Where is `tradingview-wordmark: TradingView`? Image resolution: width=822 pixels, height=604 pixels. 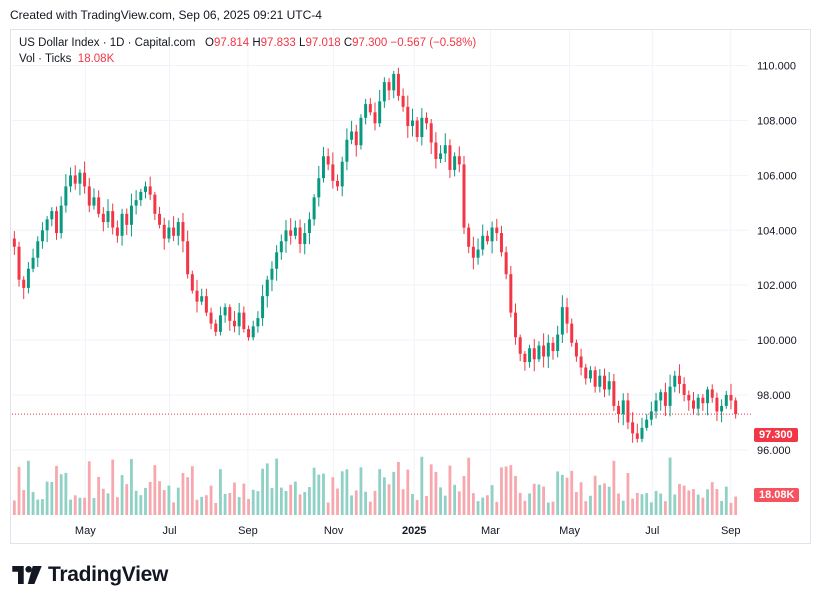
tradingview-wordmark: TradingView is located at coordinates (108, 574).